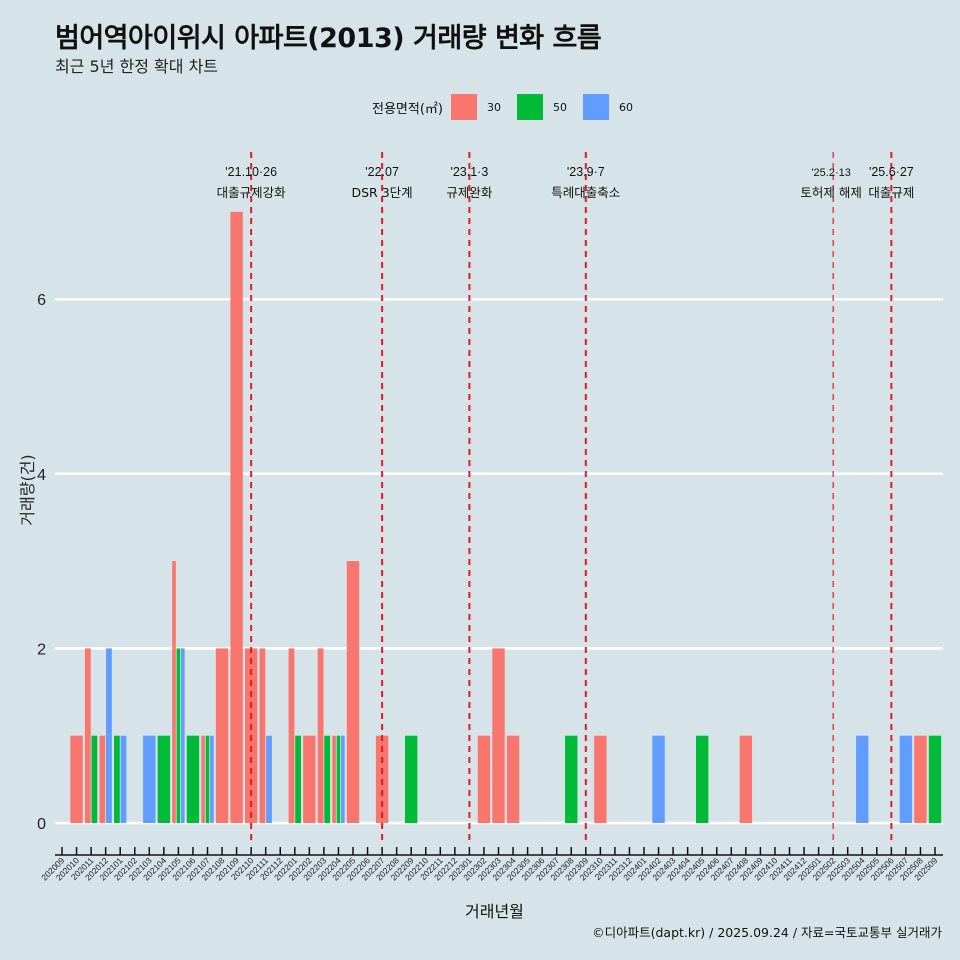  What do you see at coordinates (41, 649) in the screenshot?
I see `y-tick-label: 2` at bounding box center [41, 649].